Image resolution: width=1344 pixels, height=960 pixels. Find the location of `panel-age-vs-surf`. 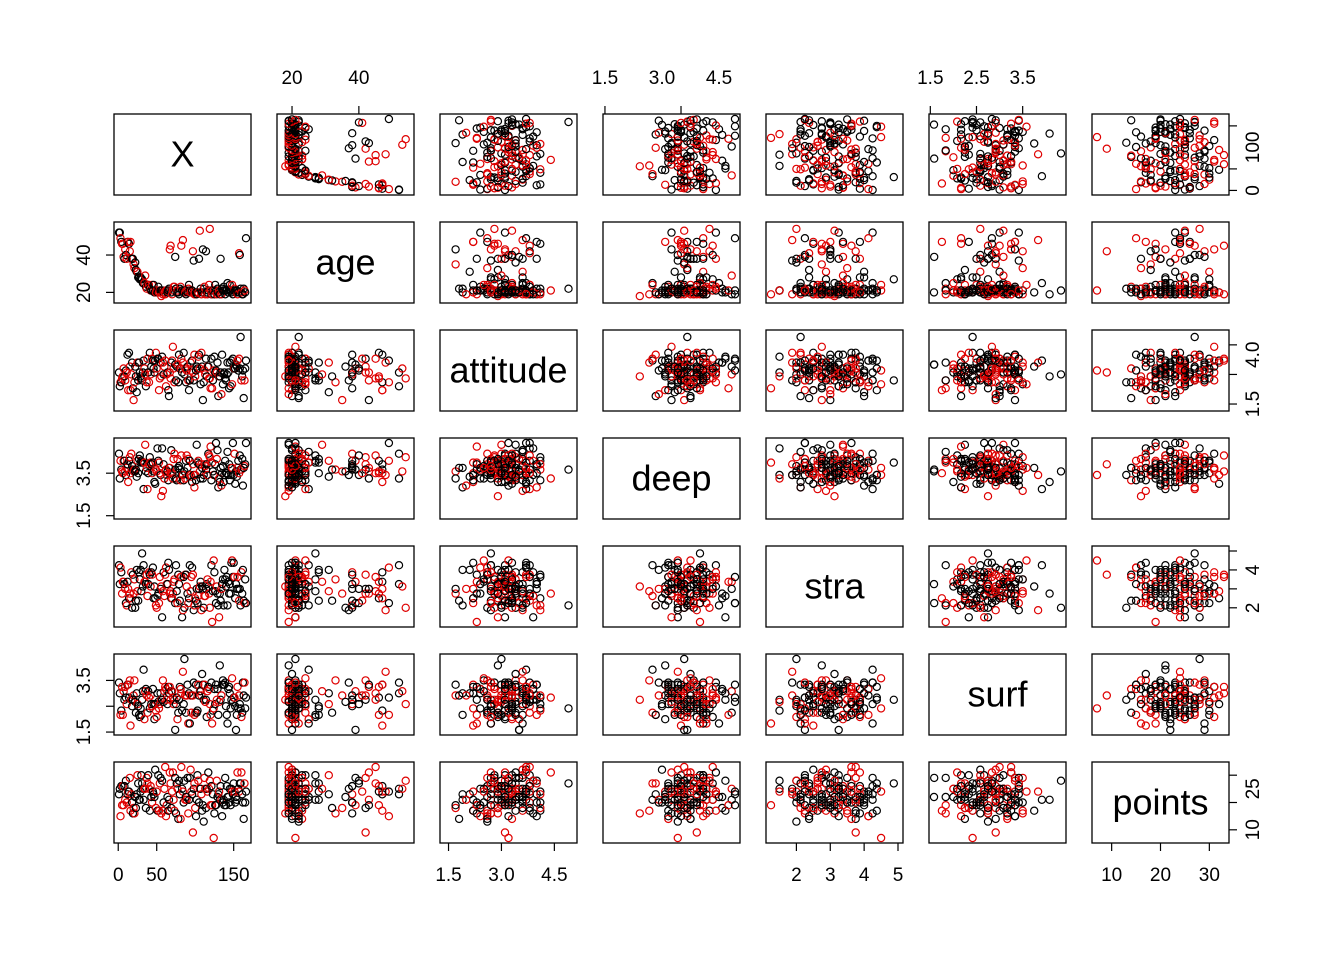

panel-age-vs-surf is located at coordinates (997, 262).